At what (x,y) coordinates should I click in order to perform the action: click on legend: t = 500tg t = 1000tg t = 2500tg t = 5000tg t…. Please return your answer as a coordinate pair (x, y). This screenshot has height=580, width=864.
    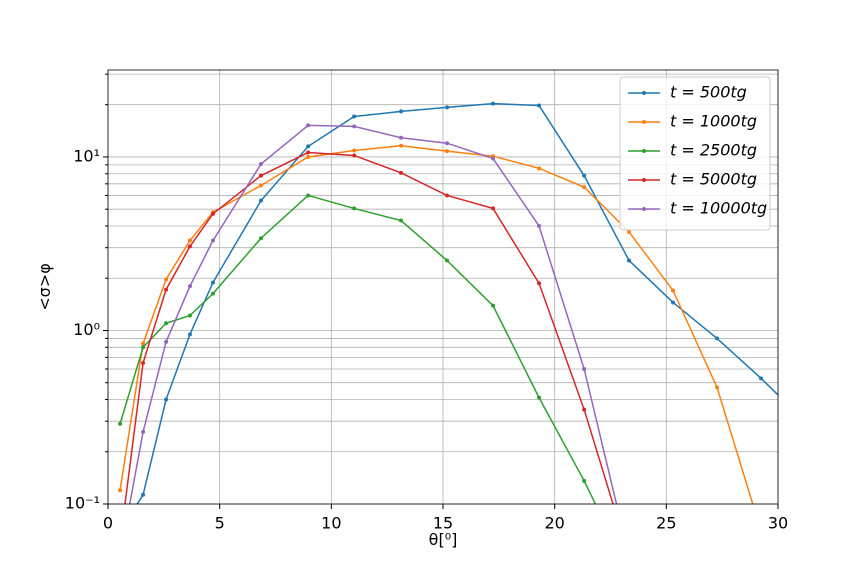
    Looking at the image, I should click on (695, 153).